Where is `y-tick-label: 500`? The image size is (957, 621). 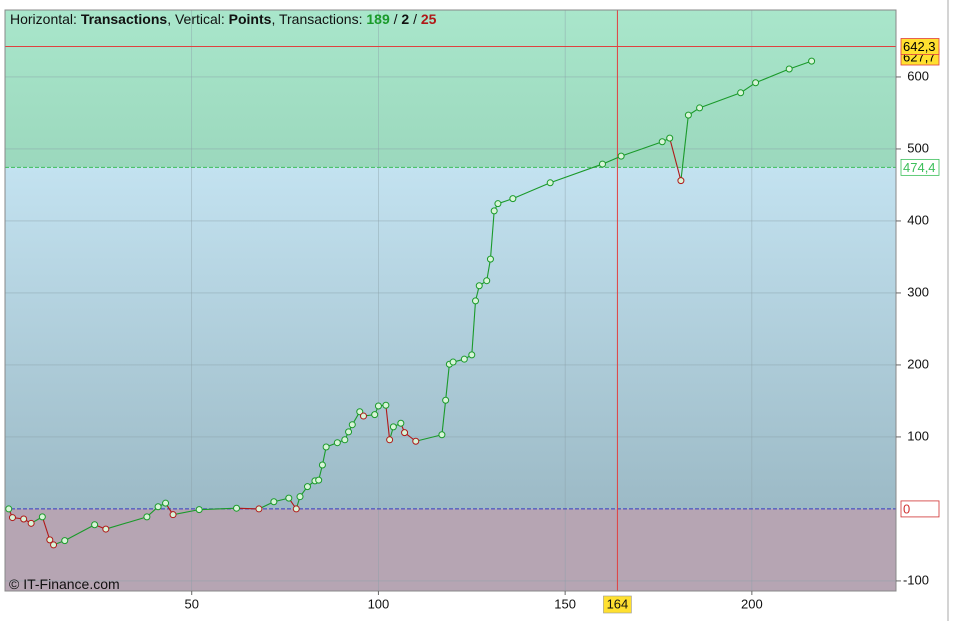
y-tick-label: 500 is located at coordinates (918, 147).